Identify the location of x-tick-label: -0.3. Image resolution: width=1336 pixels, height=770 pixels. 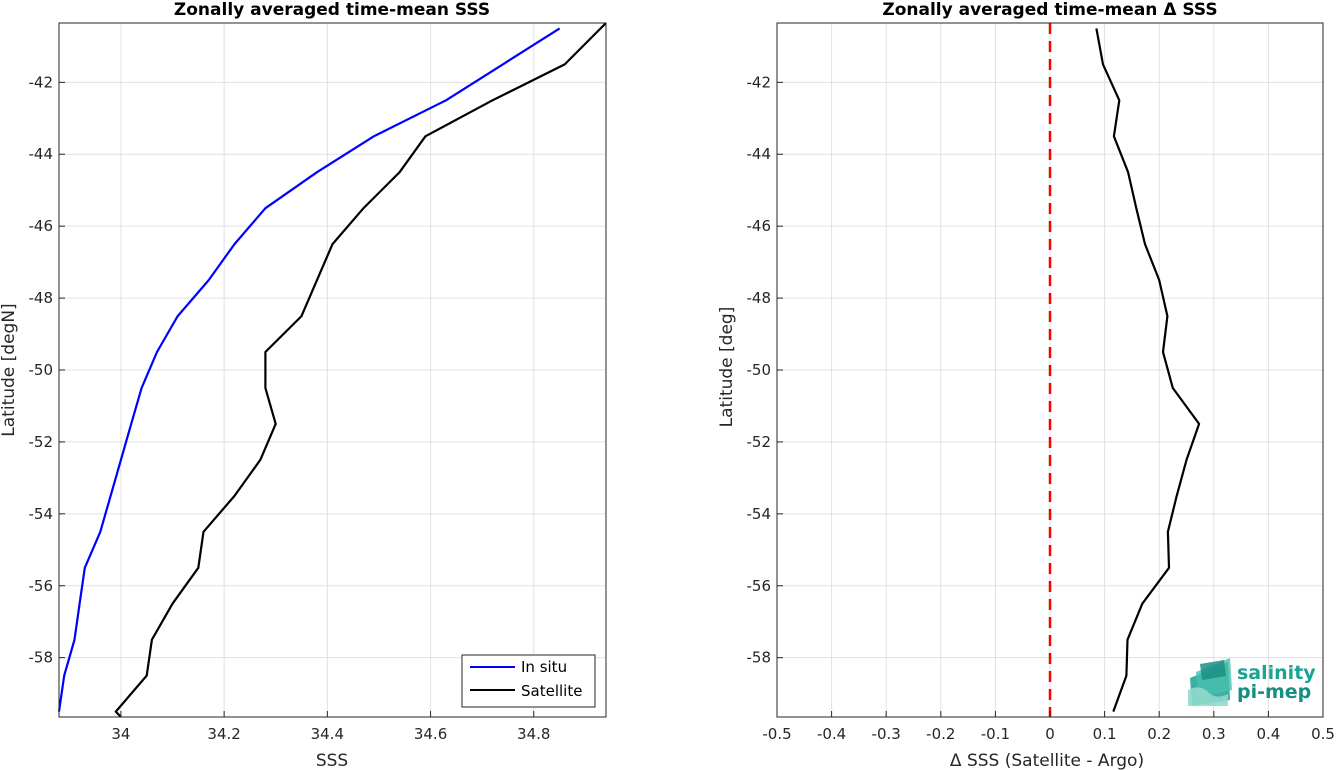
(886, 734).